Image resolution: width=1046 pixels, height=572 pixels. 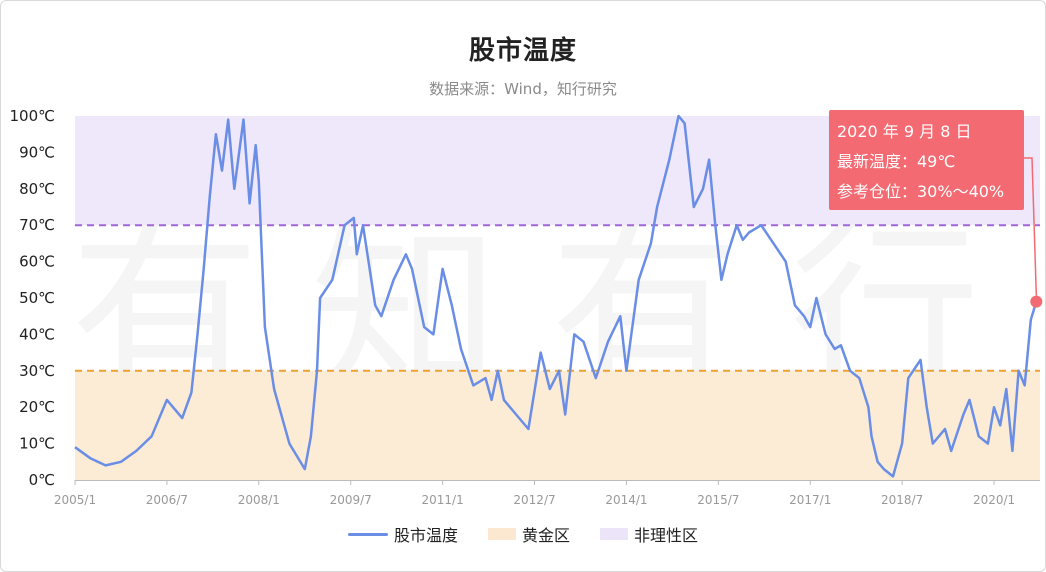 What do you see at coordinates (534, 500) in the screenshot?
I see `x-tick-label: 2012/7` at bounding box center [534, 500].